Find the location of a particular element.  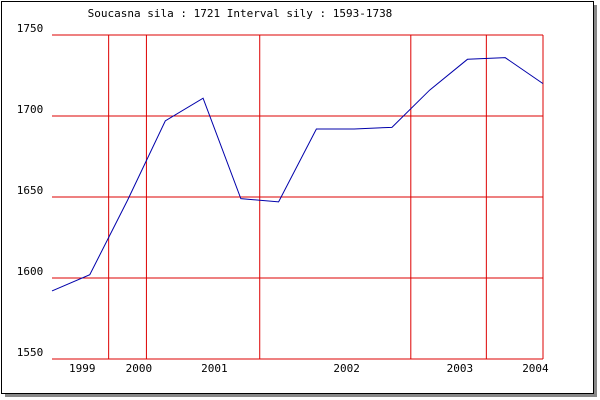

y-tick-label: 1600 is located at coordinates (30, 271).